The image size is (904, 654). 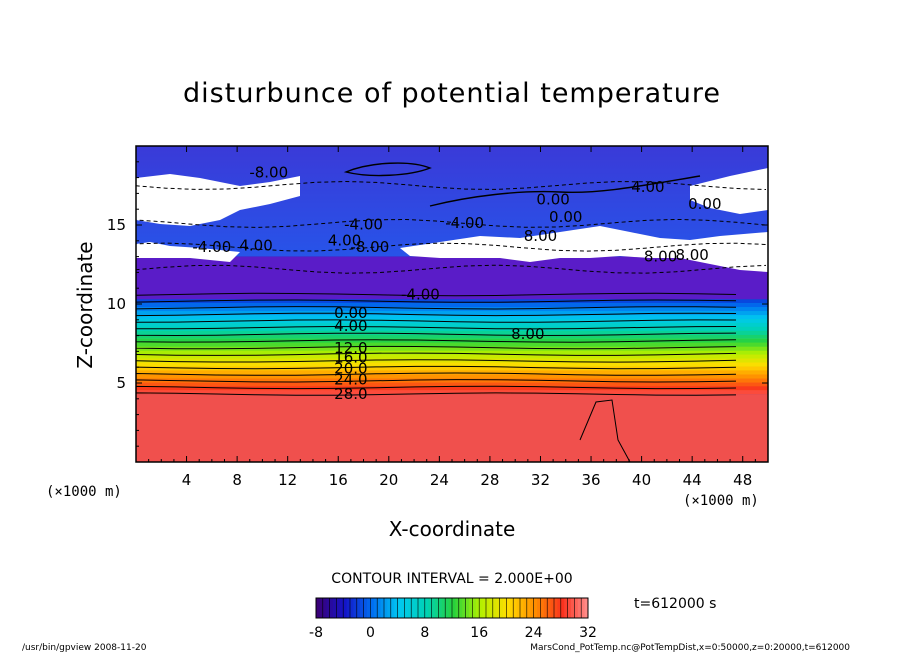 What do you see at coordinates (590, 480) in the screenshot?
I see `x-tick-label: 36` at bounding box center [590, 480].